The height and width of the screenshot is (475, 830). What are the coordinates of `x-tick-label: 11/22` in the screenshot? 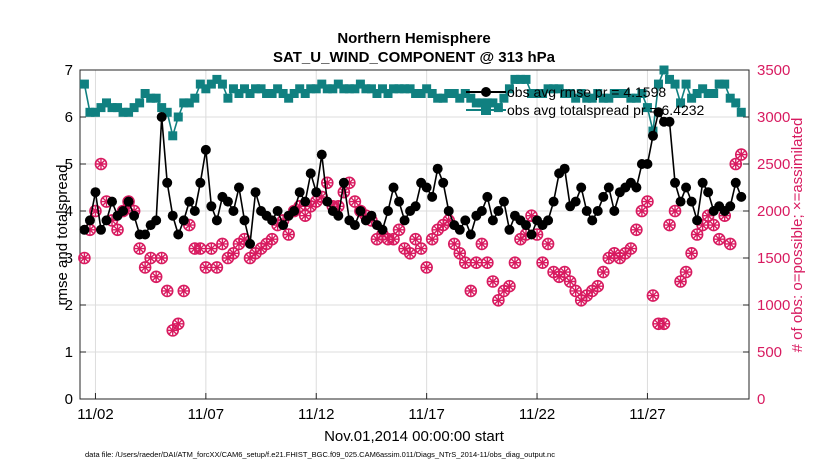 It's located at (537, 414).